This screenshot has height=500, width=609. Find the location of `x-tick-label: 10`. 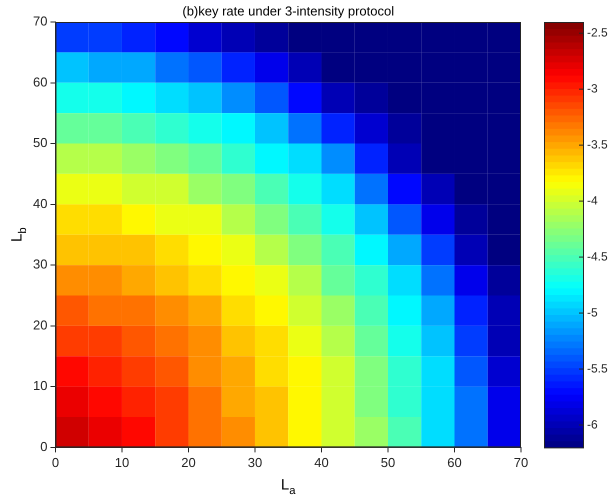

x-tick-label: 10 is located at coordinates (122, 462).